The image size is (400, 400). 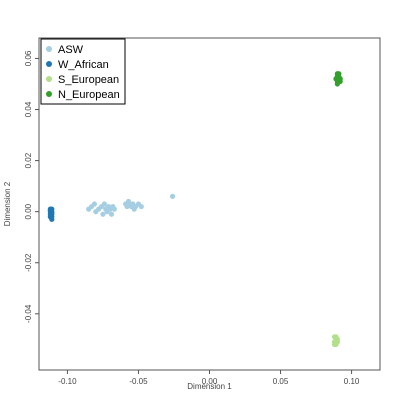 I want to click on y-tick-label: 0.02, so click(x=28, y=160).